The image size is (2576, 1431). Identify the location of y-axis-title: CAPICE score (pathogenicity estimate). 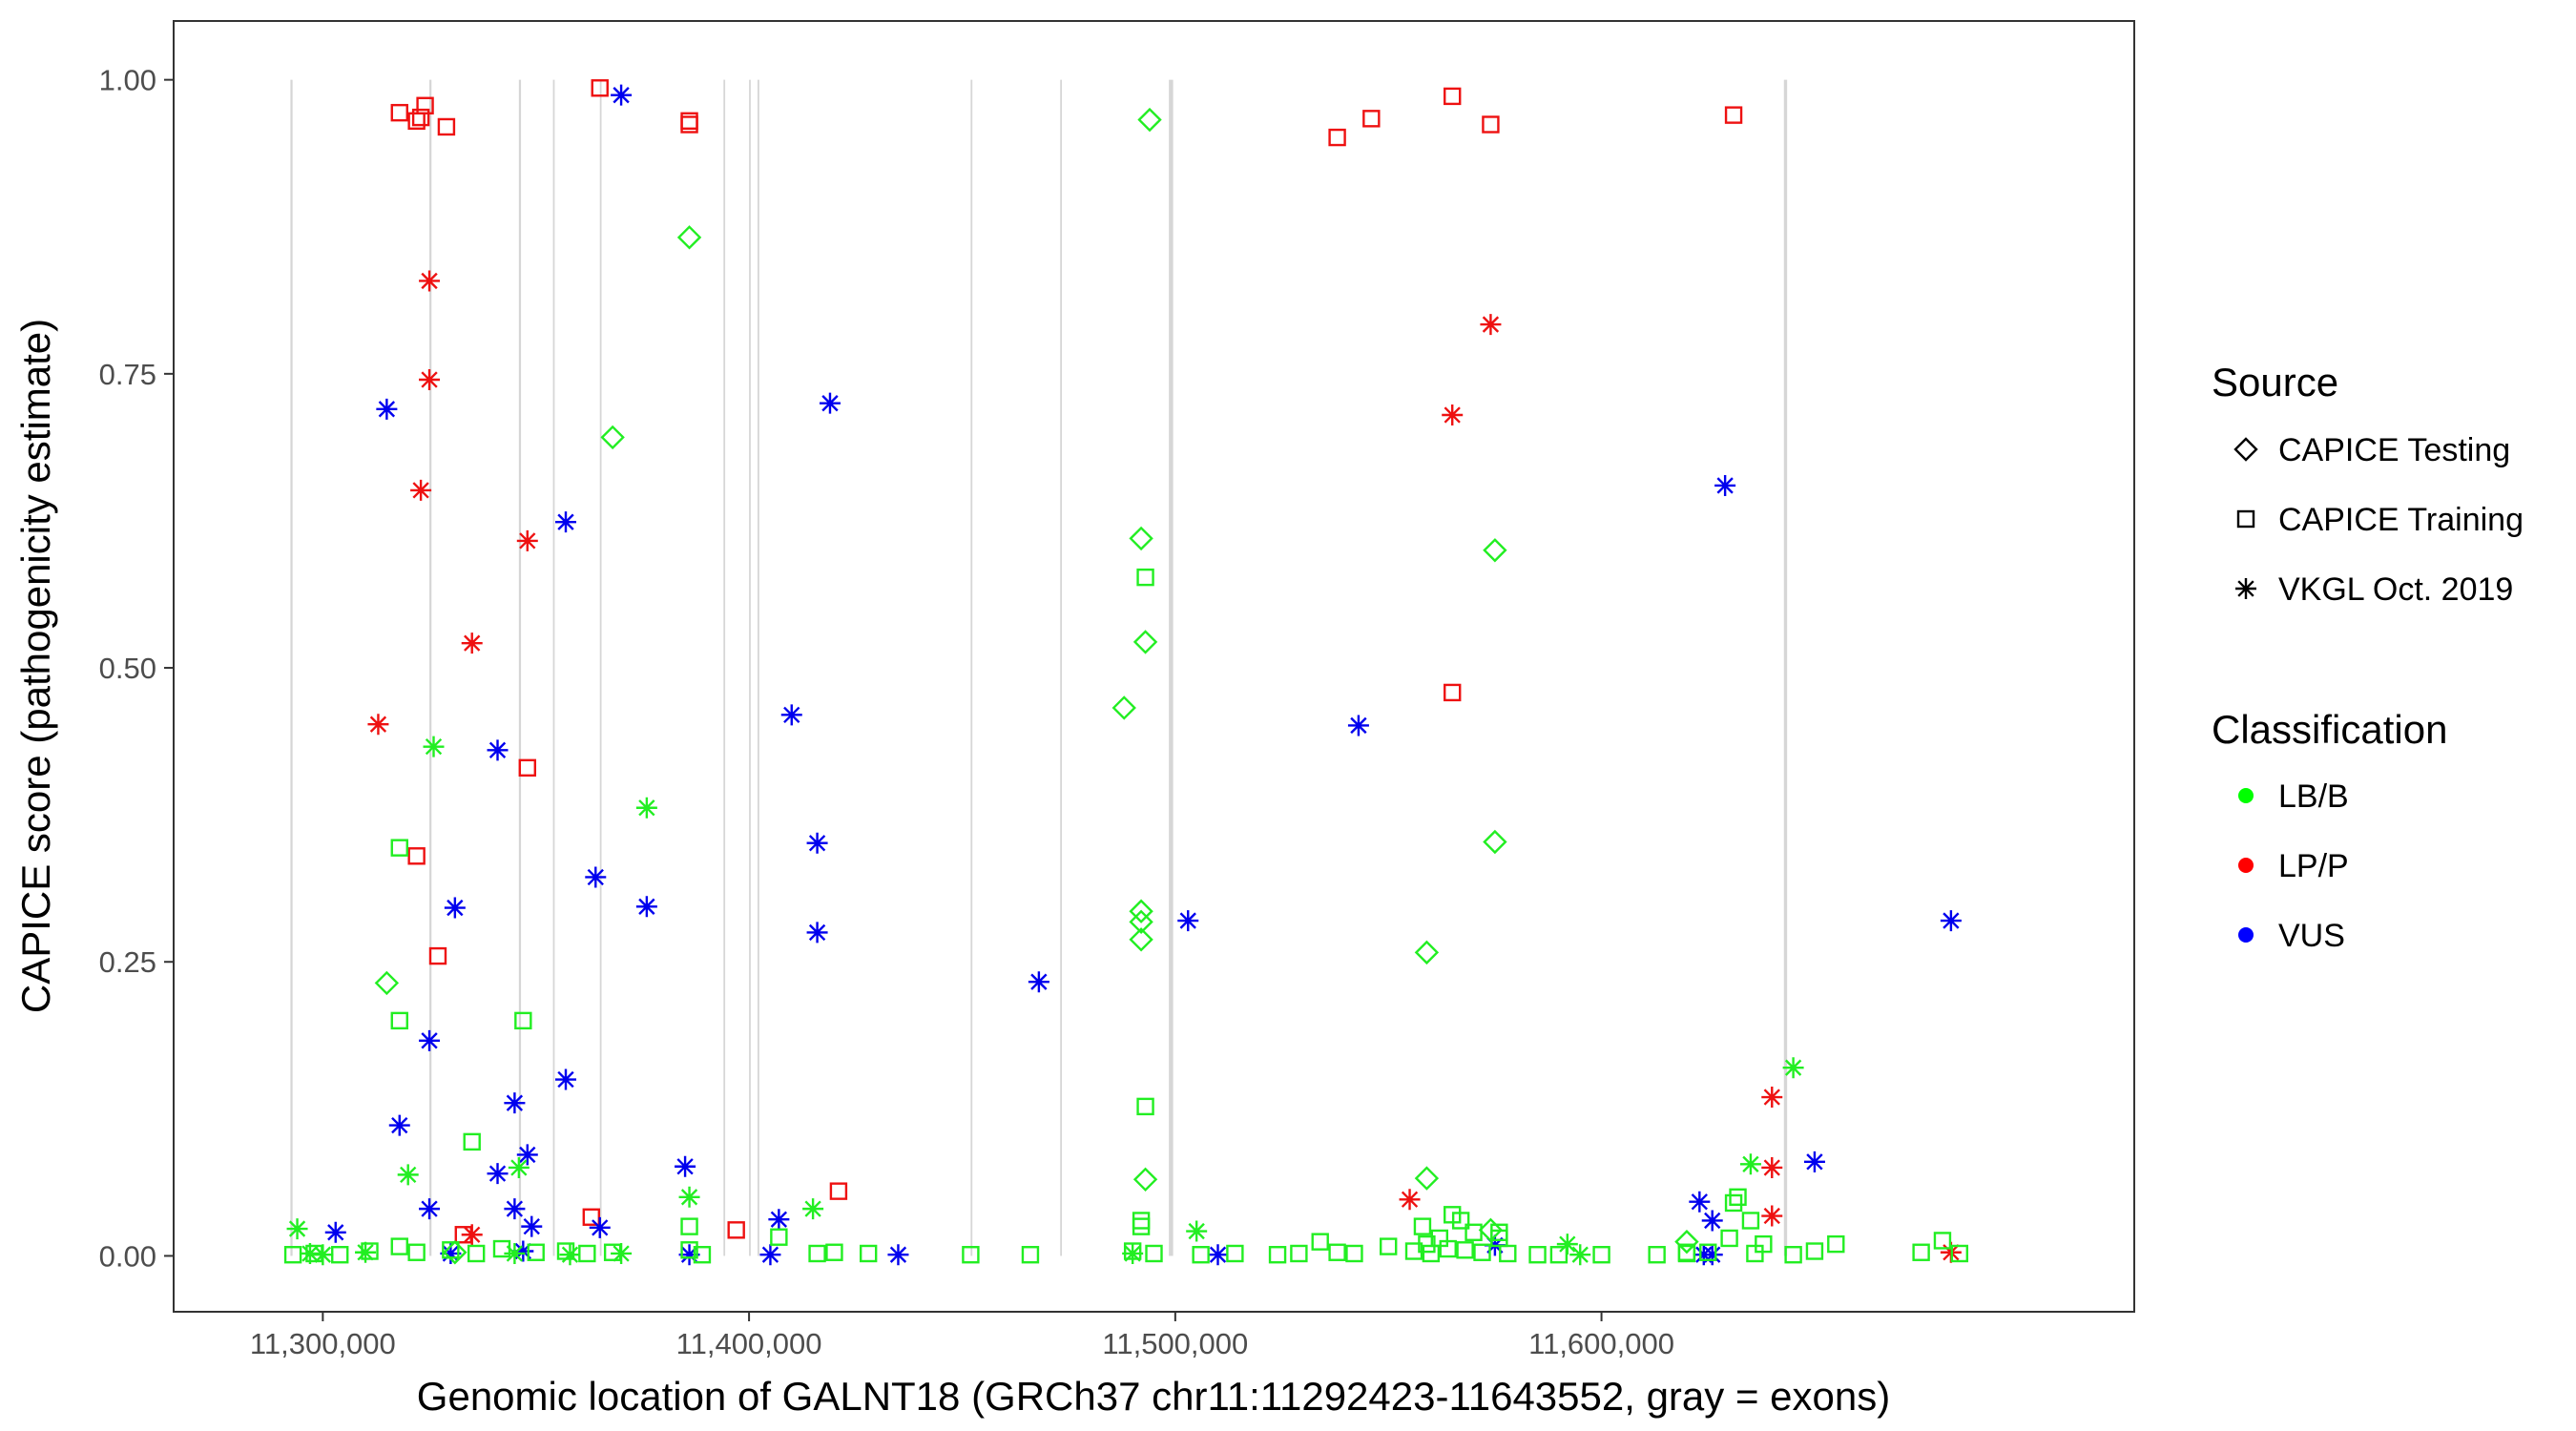
(35, 666).